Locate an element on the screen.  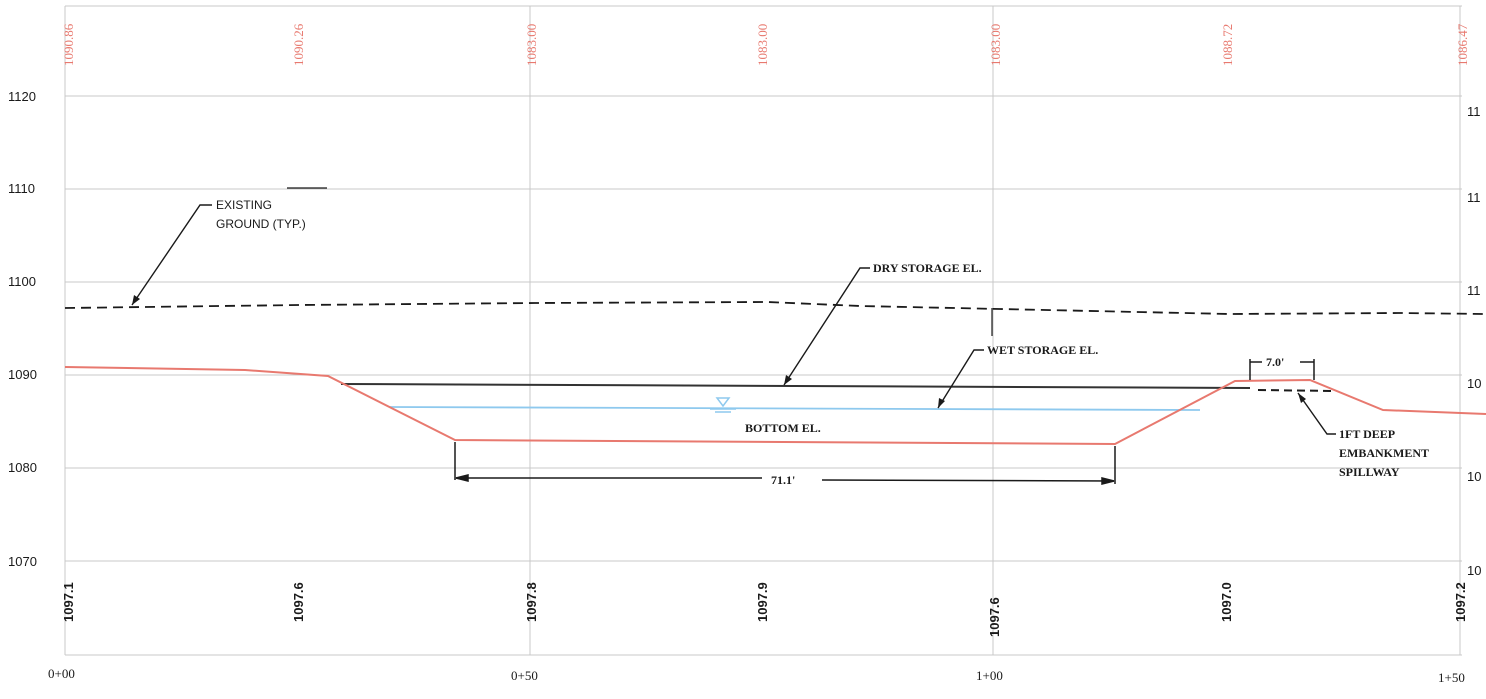
spillway-label: 1FT DEEP is located at coordinates (1367, 434).